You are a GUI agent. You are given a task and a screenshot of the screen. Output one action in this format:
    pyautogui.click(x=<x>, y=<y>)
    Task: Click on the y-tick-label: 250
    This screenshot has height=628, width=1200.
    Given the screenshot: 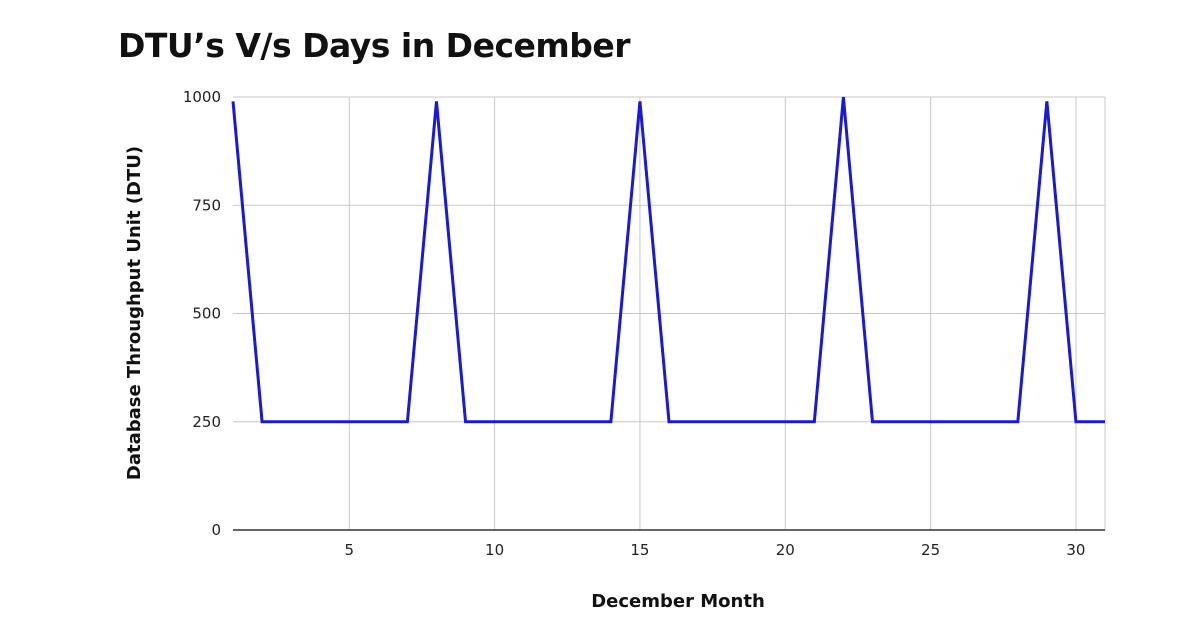 What is the action you would take?
    pyautogui.click(x=206, y=422)
    